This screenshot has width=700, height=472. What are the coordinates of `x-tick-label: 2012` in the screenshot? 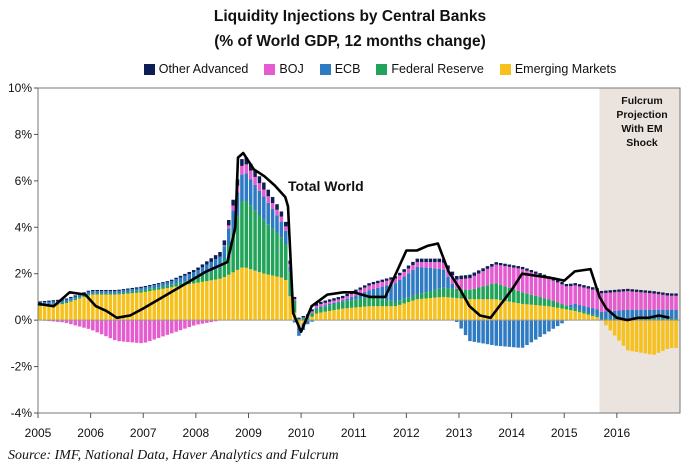 It's located at (406, 433).